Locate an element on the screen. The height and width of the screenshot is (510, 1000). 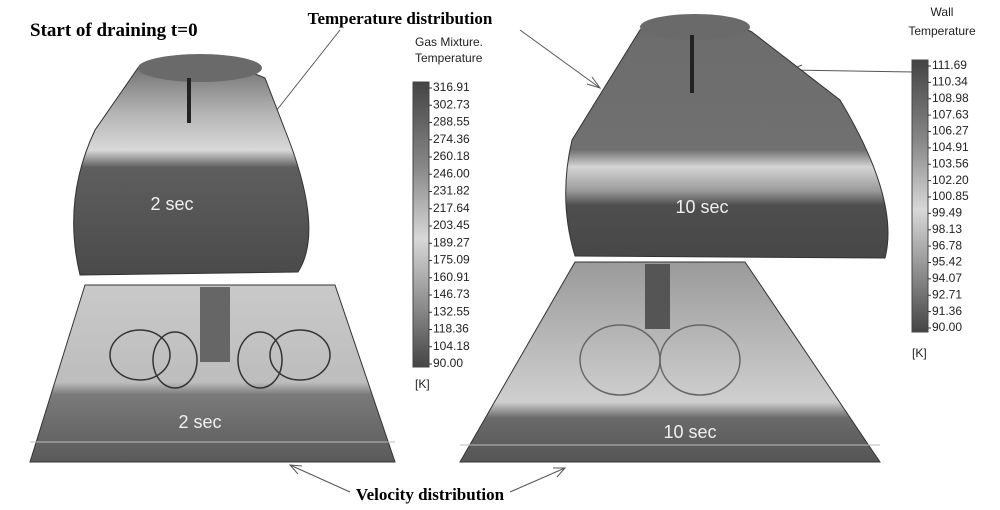
legend-label: 231.82 is located at coordinates (451, 191).